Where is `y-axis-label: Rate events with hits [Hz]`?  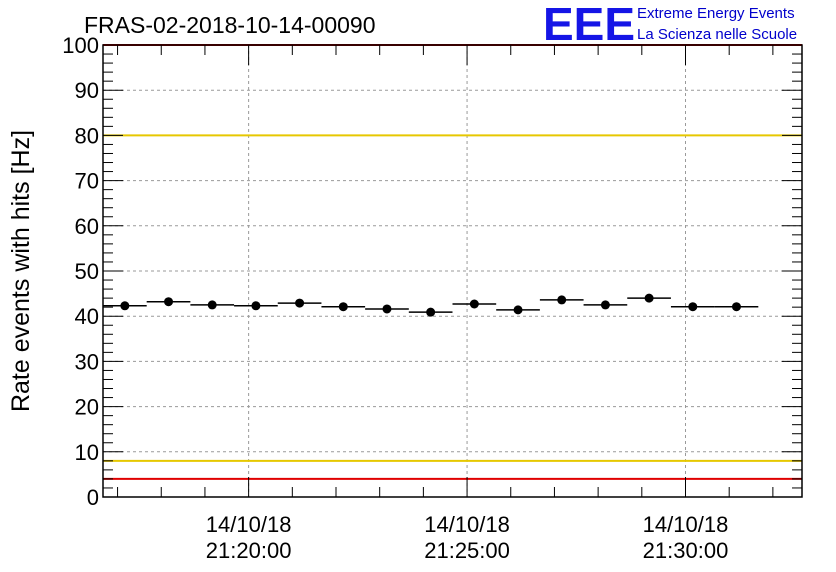
y-axis-label: Rate events with hits [Hz] is located at coordinates (21, 271).